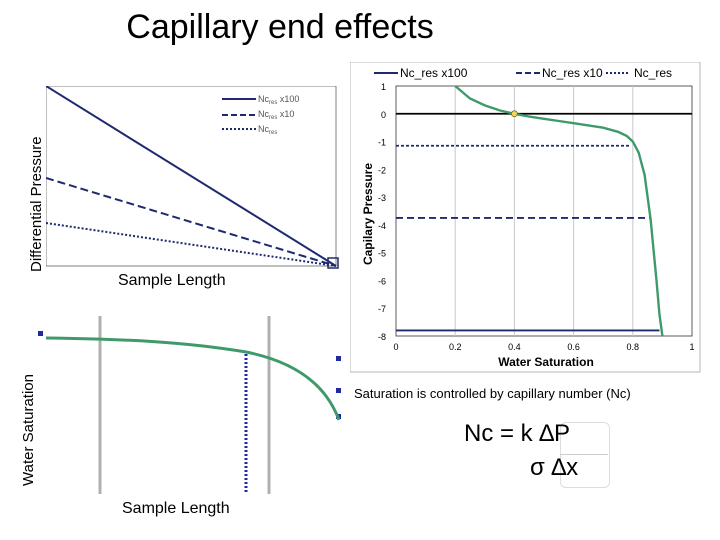 The width and height of the screenshot is (720, 540). What do you see at coordinates (273, 118) in the screenshot?
I see `legend-sub-2: res` at bounding box center [273, 118].